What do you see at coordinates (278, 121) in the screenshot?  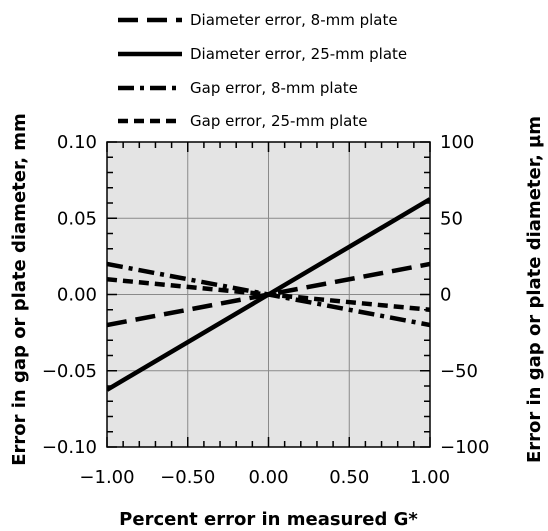 I see `legend-label-4: Gap error, 25-mm plate` at bounding box center [278, 121].